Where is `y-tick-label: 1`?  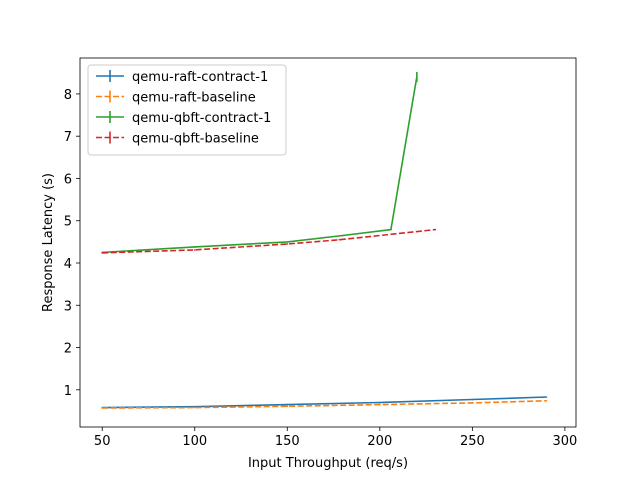
y-tick-label: 1 is located at coordinates (68, 391).